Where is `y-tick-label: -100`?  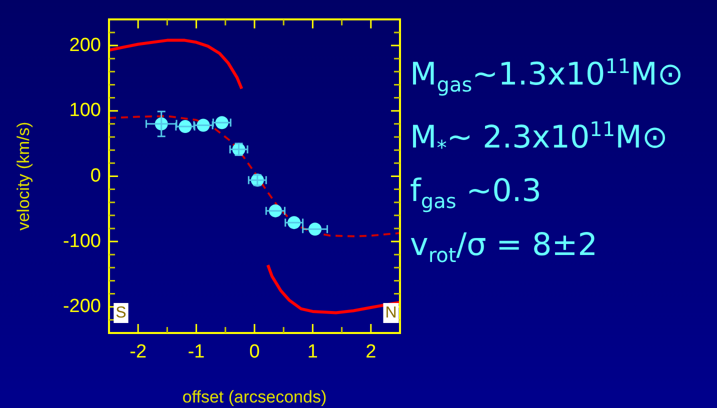
y-tick-label: -100 is located at coordinates (81, 241).